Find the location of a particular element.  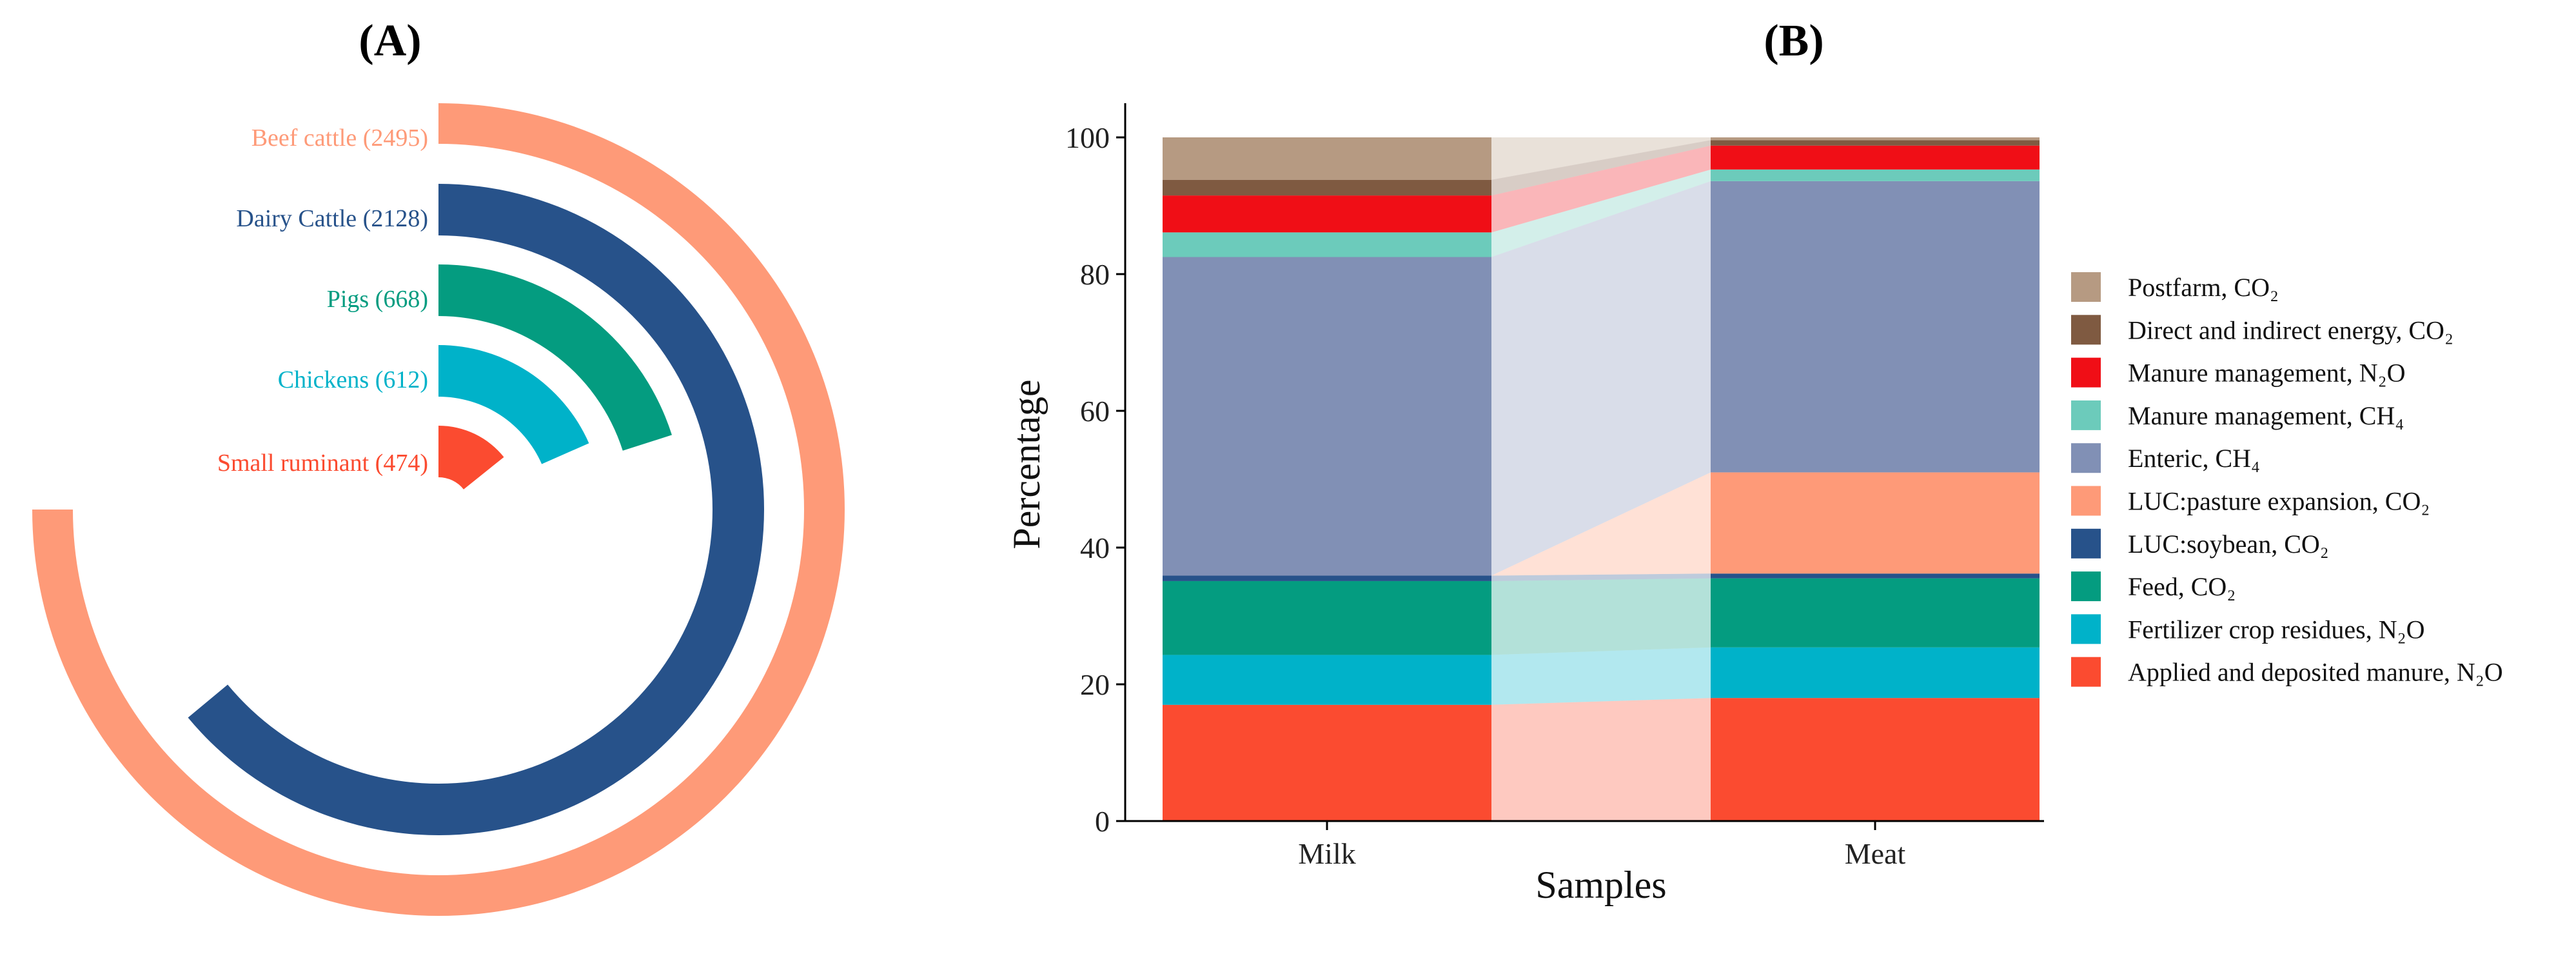

bar-milk-fertilizer-crop-residues-n2o is located at coordinates (1327, 680).